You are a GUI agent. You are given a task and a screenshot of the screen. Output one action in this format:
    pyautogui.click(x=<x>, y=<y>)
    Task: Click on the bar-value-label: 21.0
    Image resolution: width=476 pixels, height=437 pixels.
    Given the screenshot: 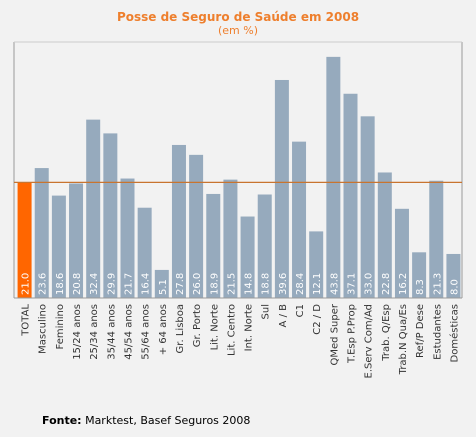 What is the action you would take?
    pyautogui.click(x=26, y=284)
    